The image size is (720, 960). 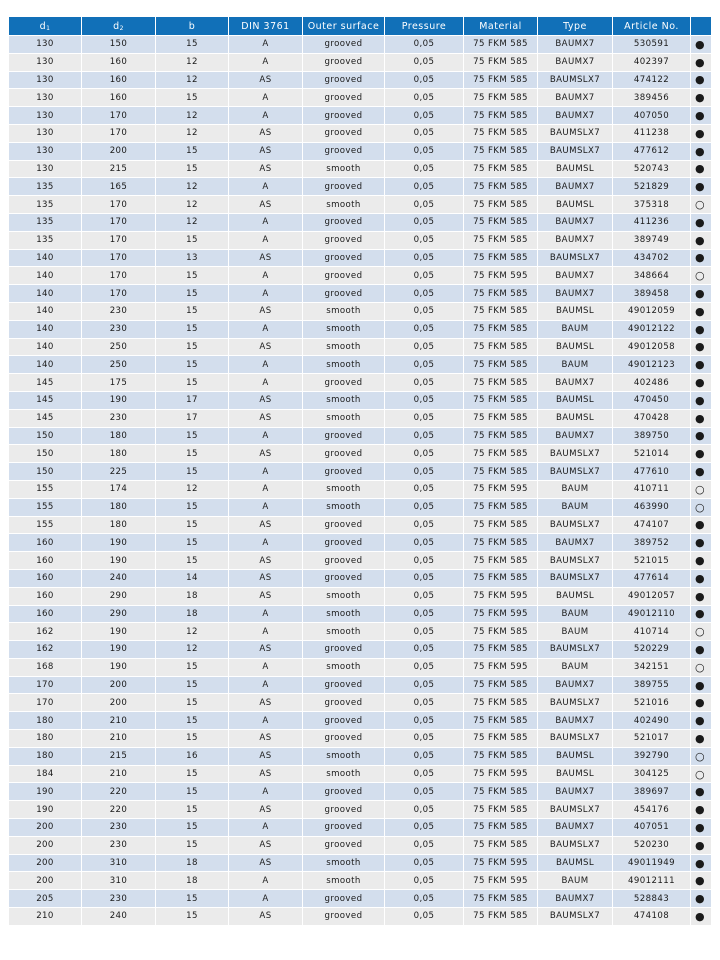 What do you see at coordinates (118, 26) in the screenshot?
I see `col-header-d2: d2` at bounding box center [118, 26].